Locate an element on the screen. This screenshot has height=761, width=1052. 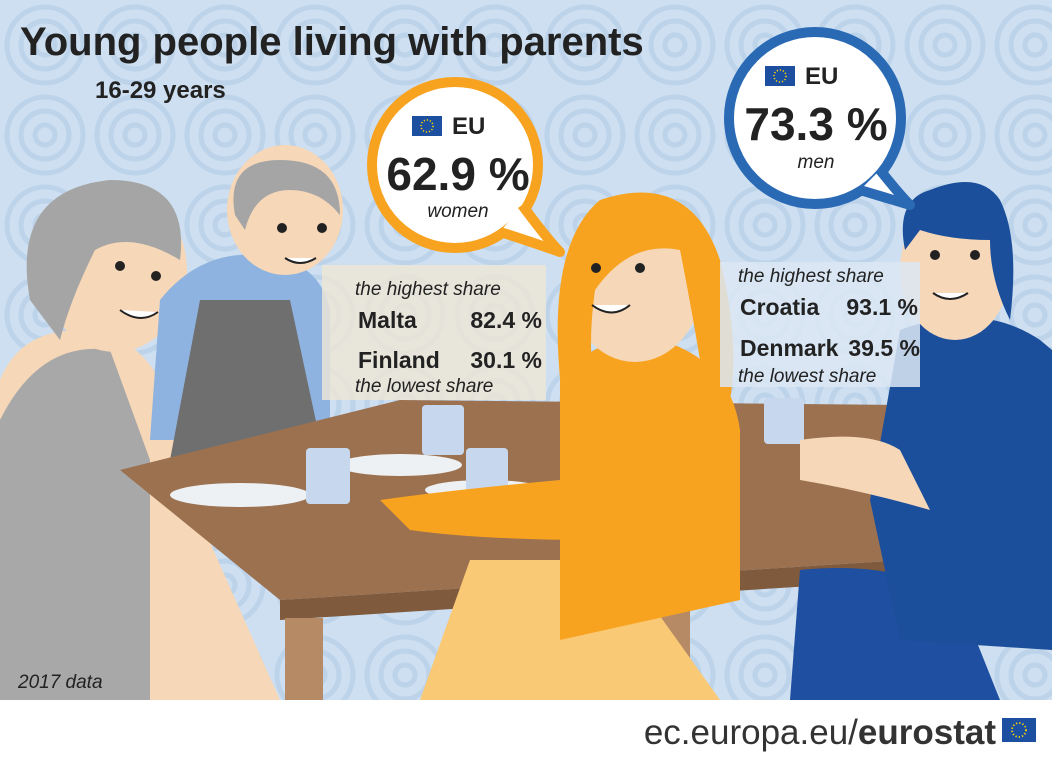
country: Finland is located at coordinates (399, 360).